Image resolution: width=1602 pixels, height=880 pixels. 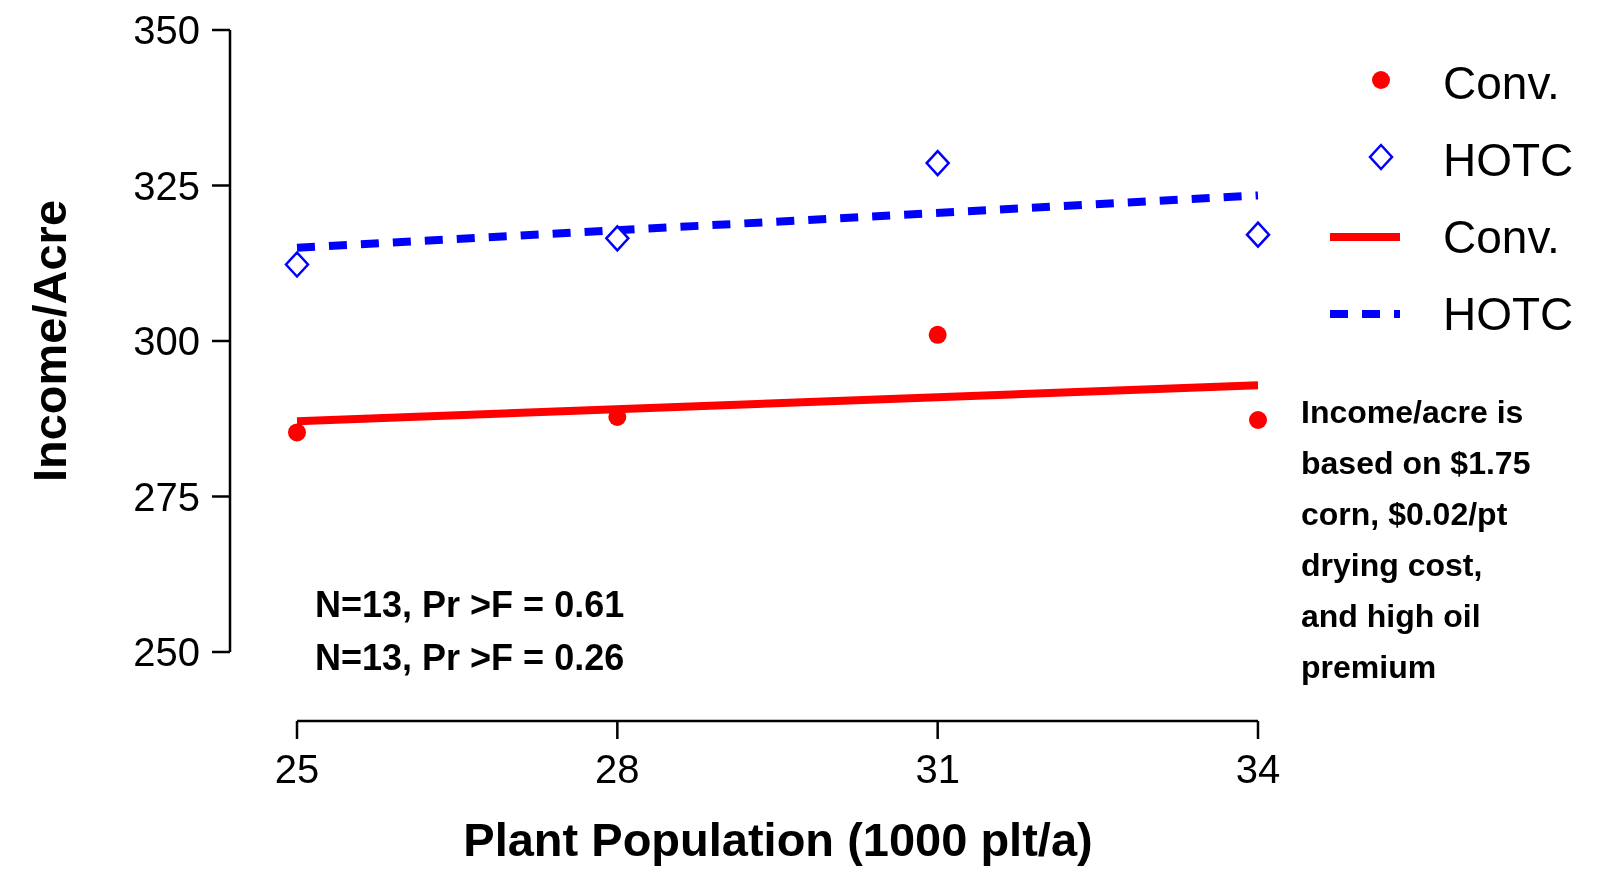 What do you see at coordinates (166, 30) in the screenshot?
I see `y-tick-label: 350` at bounding box center [166, 30].